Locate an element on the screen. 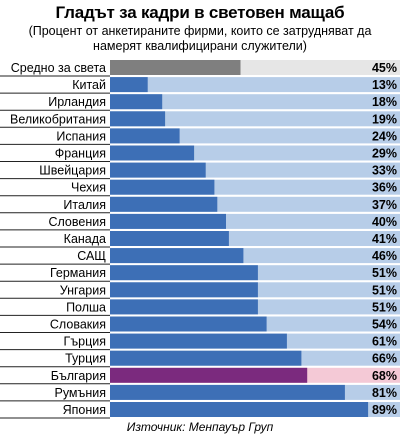 Image resolution: width=400 pixels, height=439 pixels. value-label: 19% is located at coordinates (384, 119).